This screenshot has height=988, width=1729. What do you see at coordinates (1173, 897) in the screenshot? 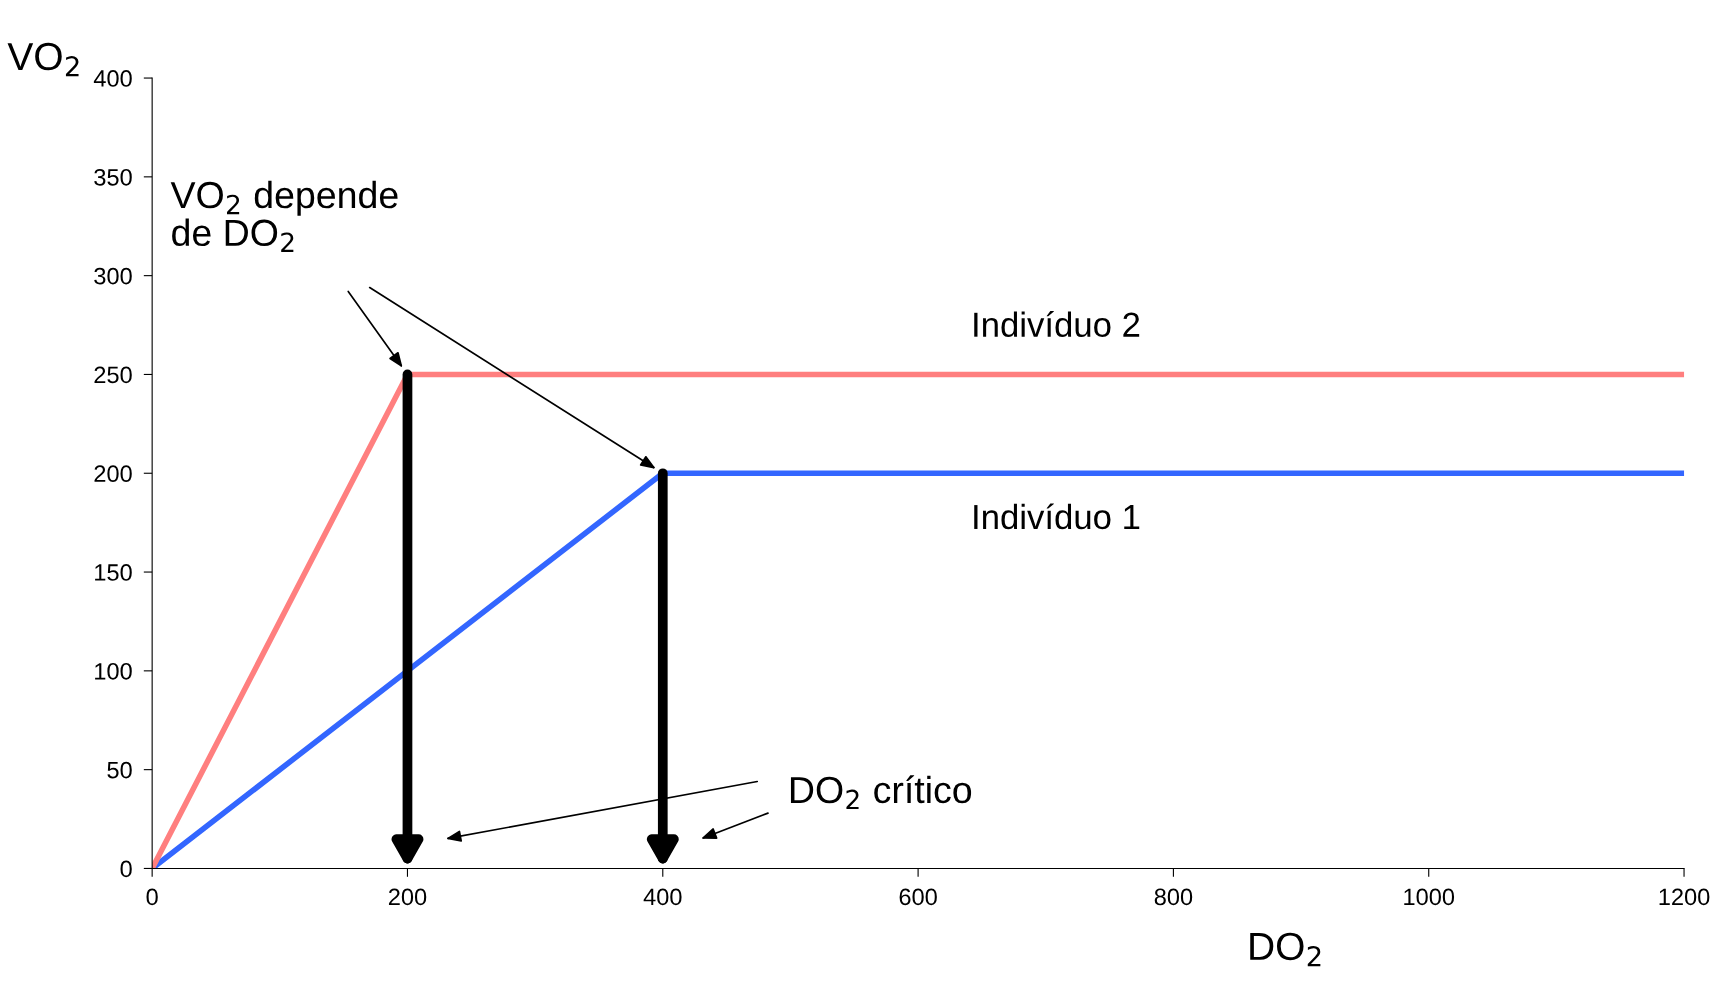
I see `x-tick-label: 800` at bounding box center [1173, 897].